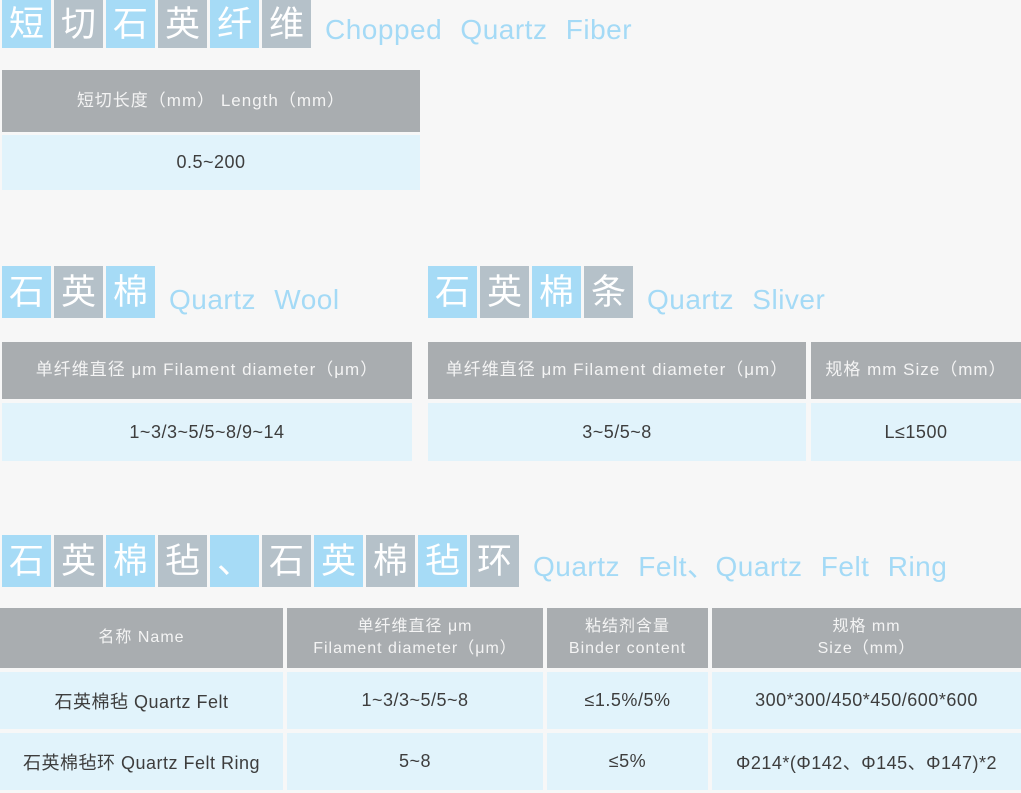 This screenshot has height=793, width=1021. What do you see at coordinates (736, 299) in the screenshot?
I see `section-title-english: Quartz Sliver` at bounding box center [736, 299].